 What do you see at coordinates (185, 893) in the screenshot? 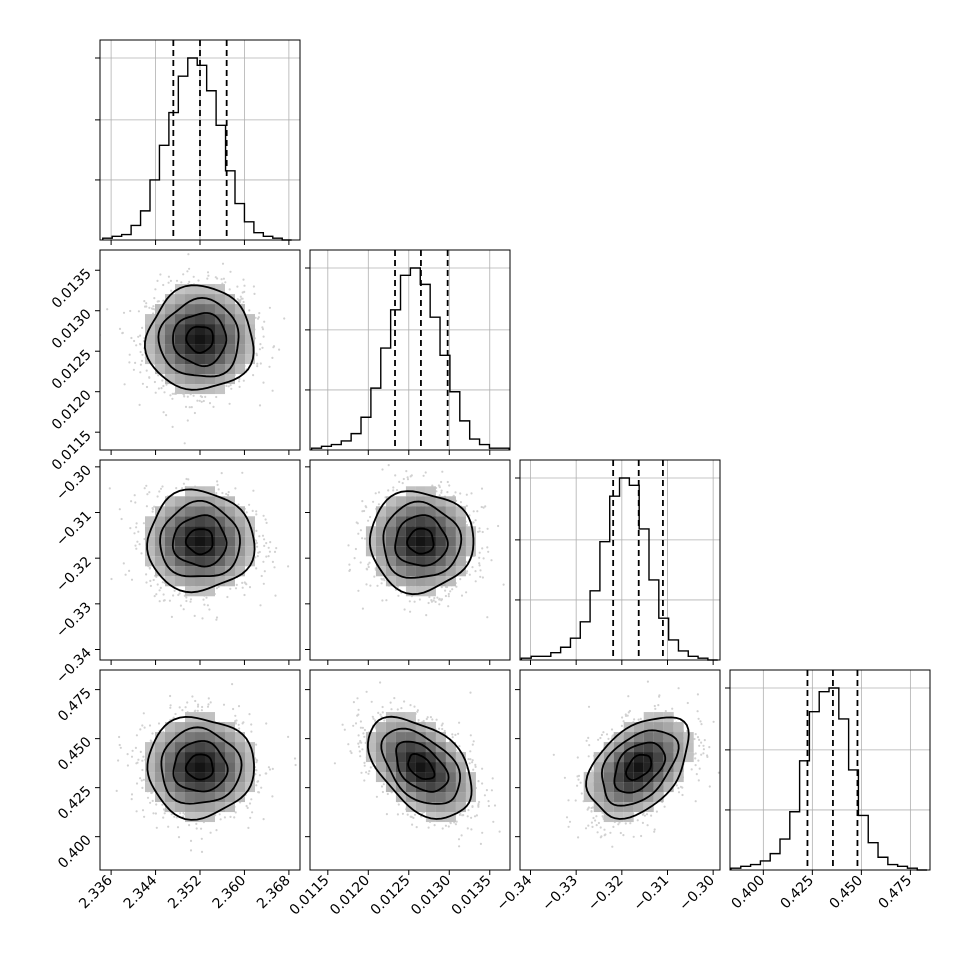
I see `x-tick-label: 2.352` at bounding box center [185, 893].